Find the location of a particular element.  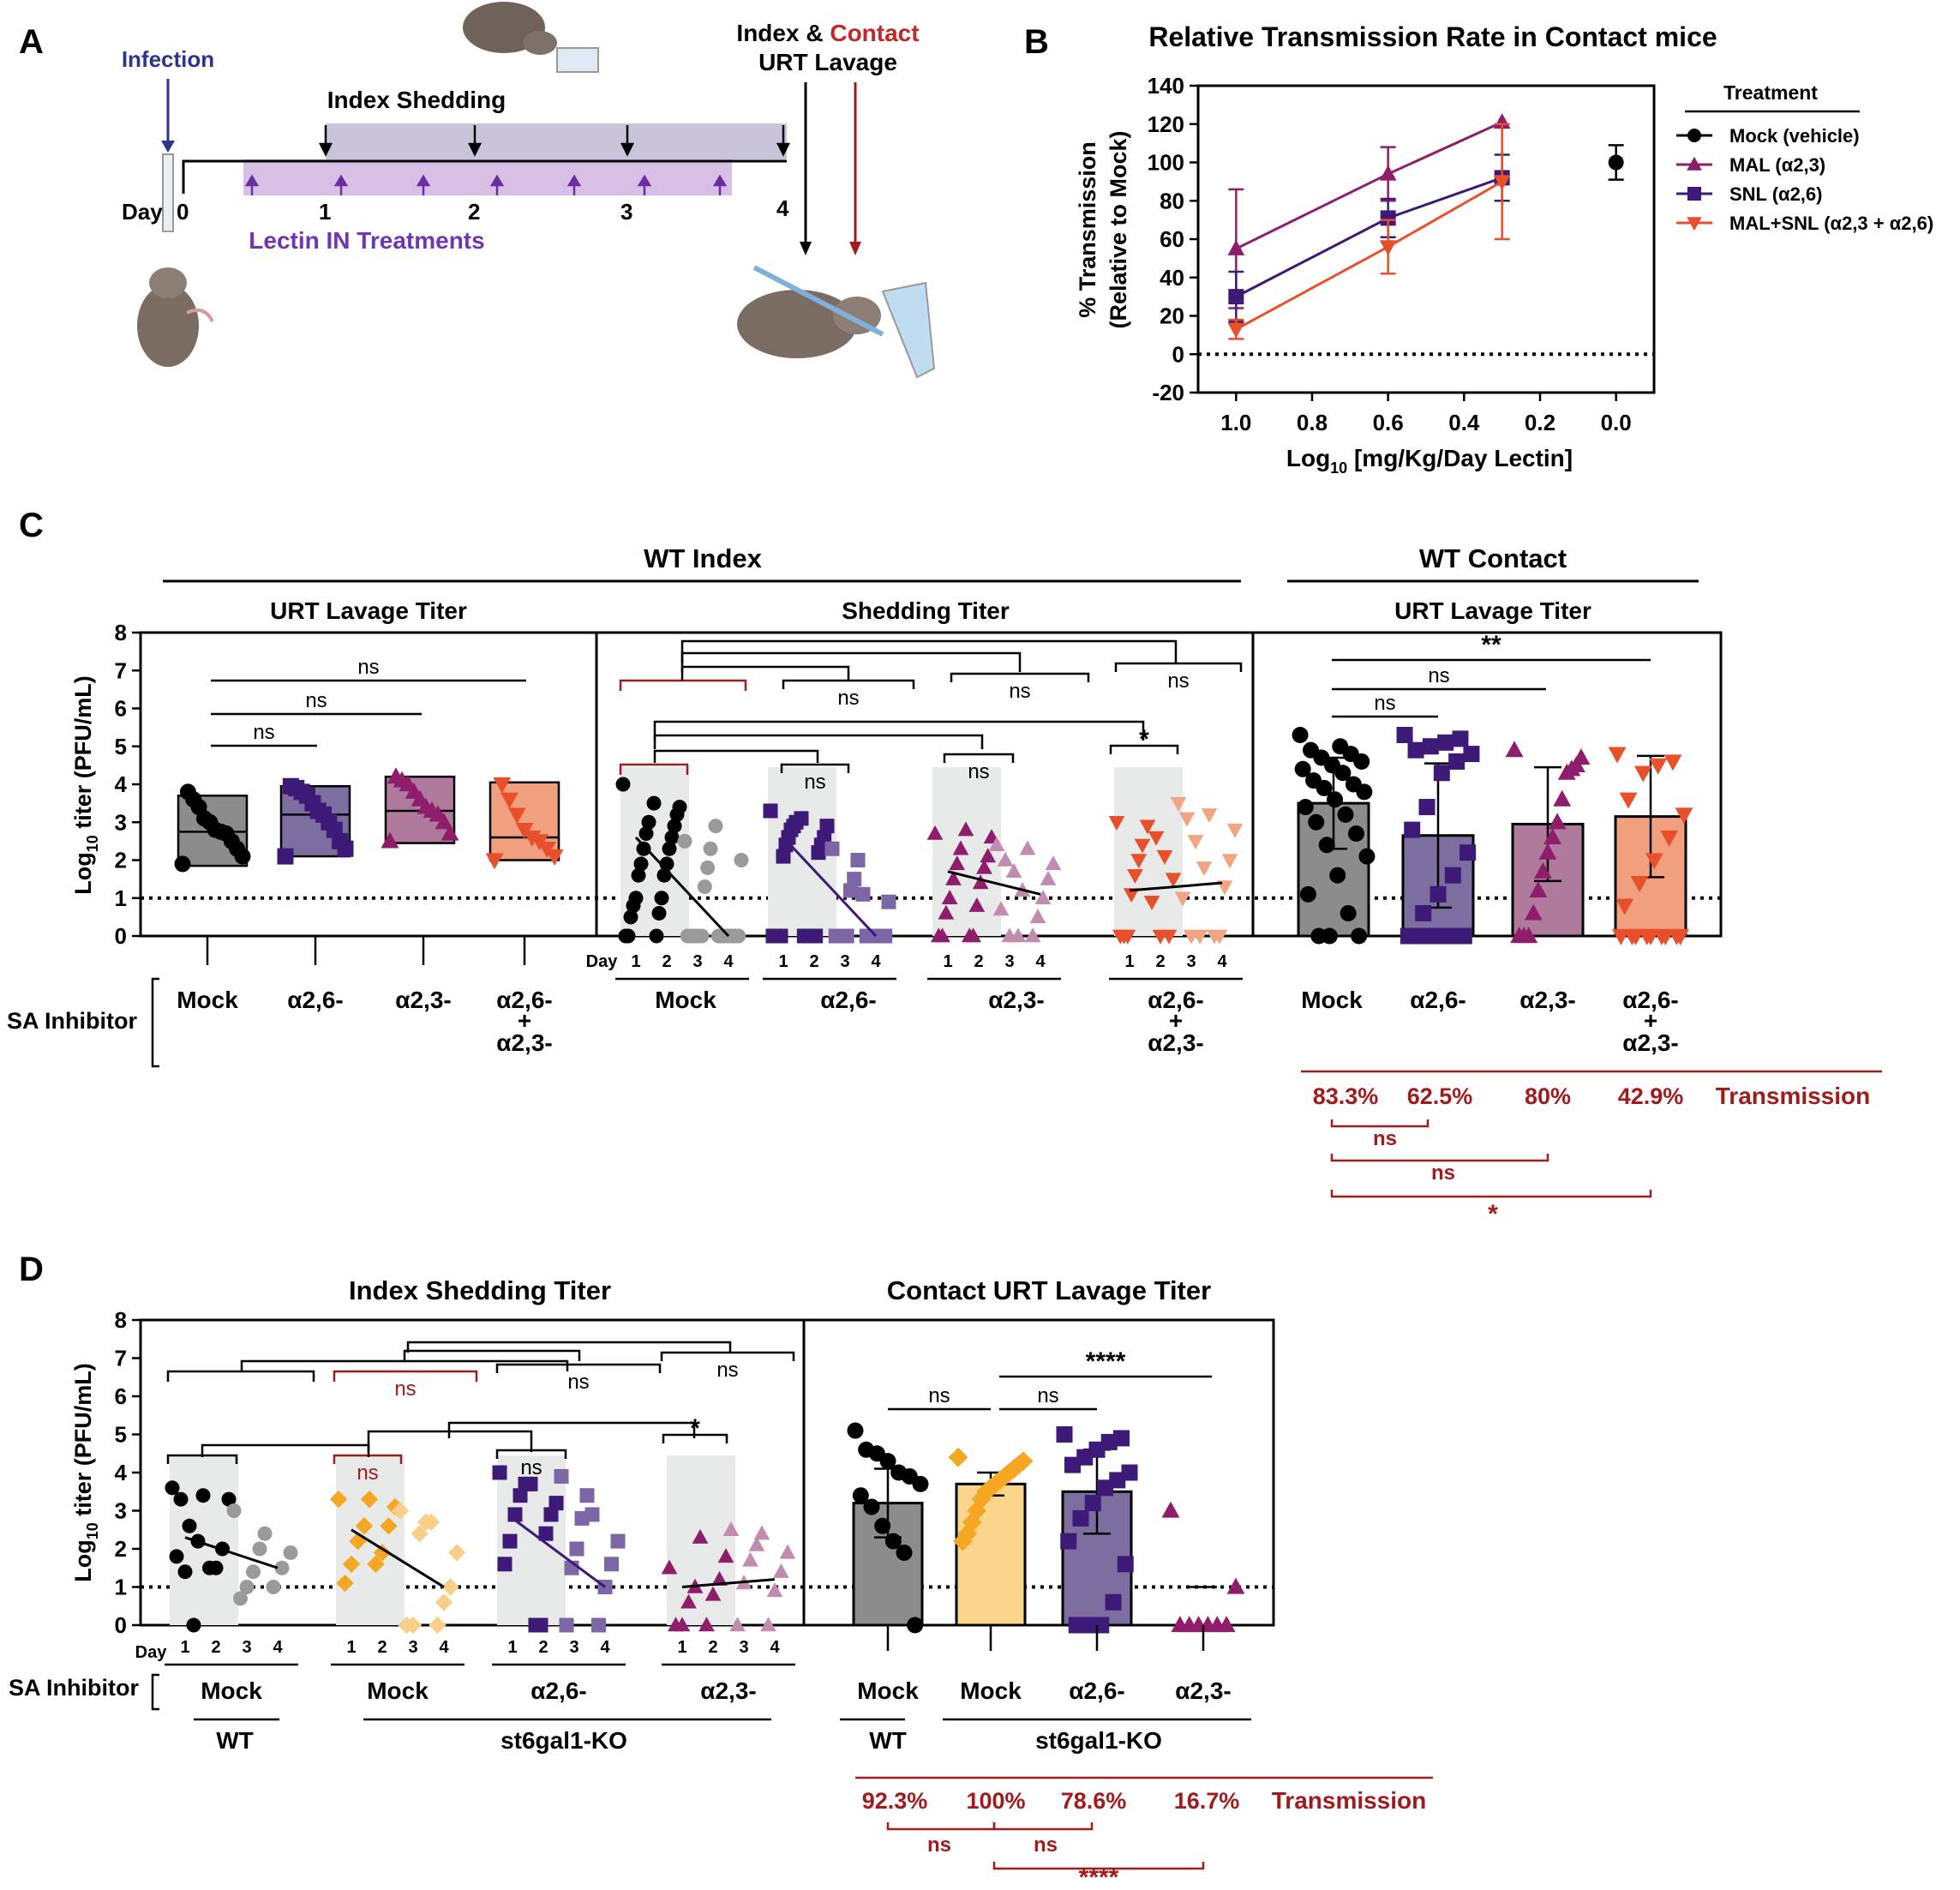

c-transmission-value: 83.3% is located at coordinates (1346, 1096).